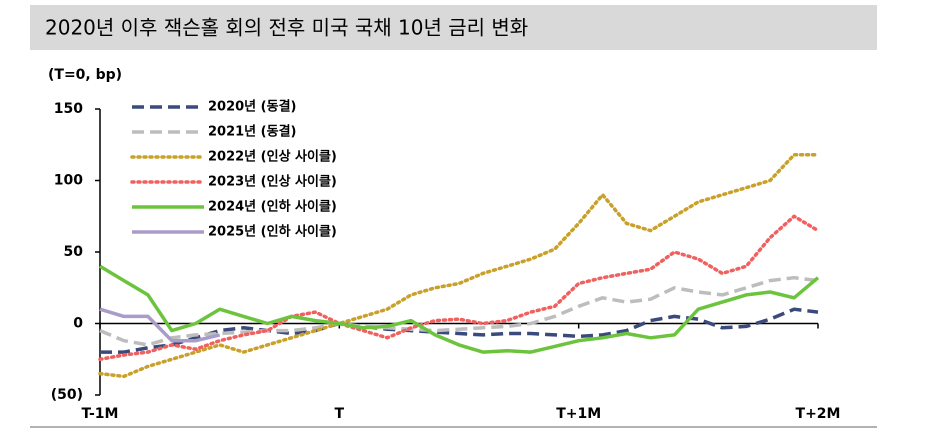 The image size is (931, 433). Describe the element at coordinates (100, 414) in the screenshot. I see `x-tick-label: T-1M` at that location.